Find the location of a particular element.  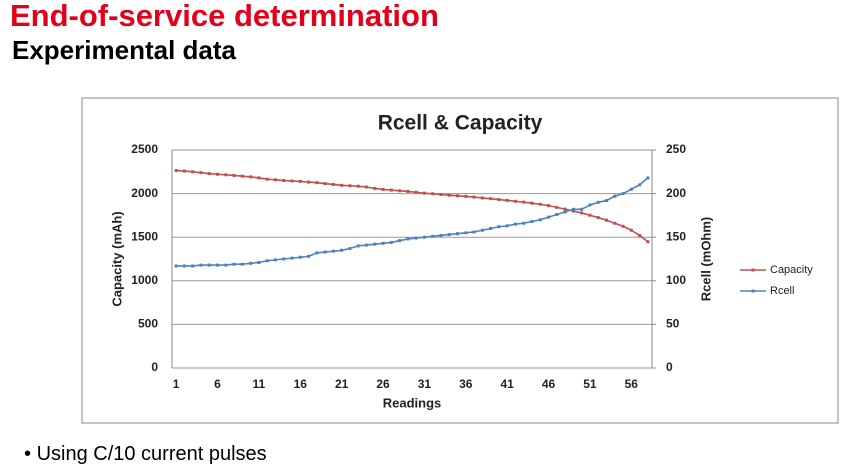

bullet-text: Using C/10 current pulses is located at coordinates (151, 454).